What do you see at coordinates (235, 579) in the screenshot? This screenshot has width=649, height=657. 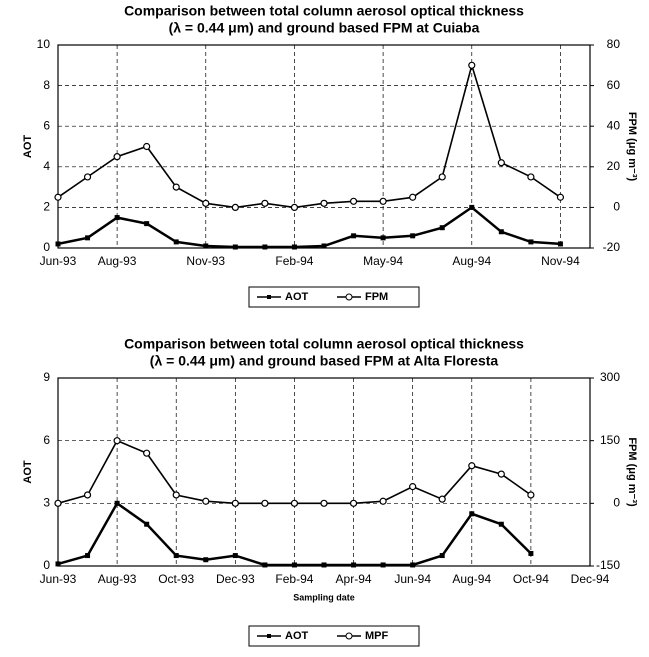 I see `x-tick-label: Dec-93` at bounding box center [235, 579].